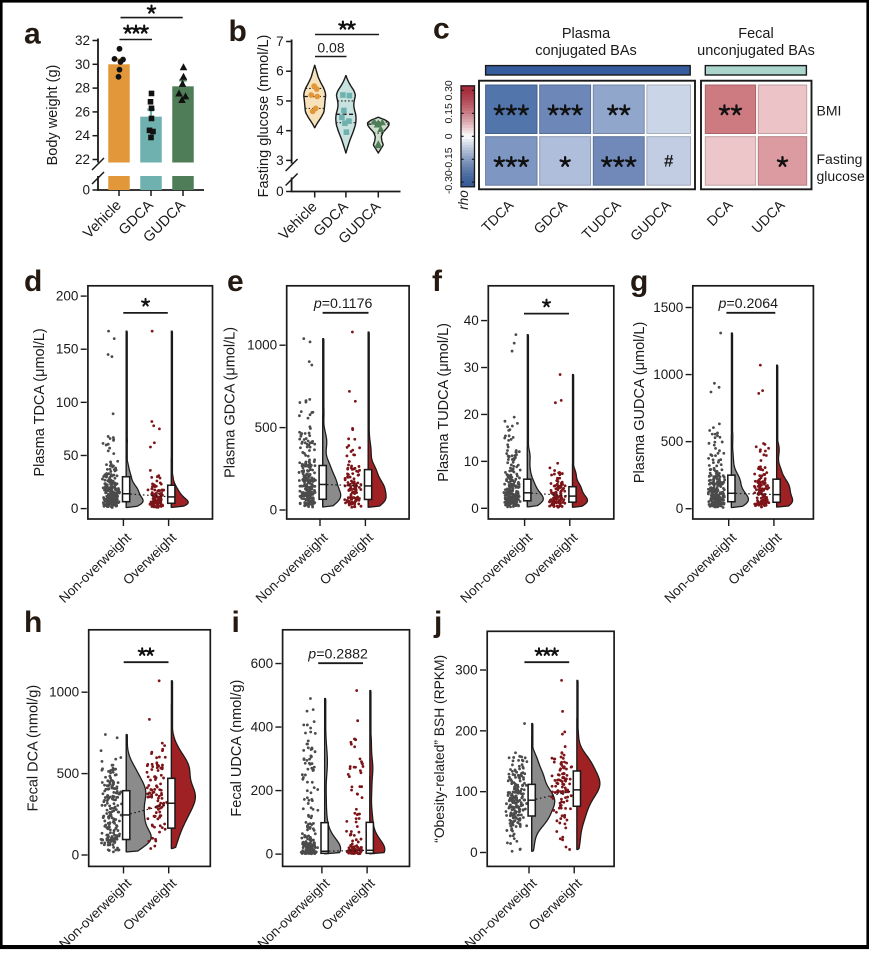 This screenshot has height=953, width=869. Describe the element at coordinates (83, 135) in the screenshot. I see `svg-text: 24` at that location.